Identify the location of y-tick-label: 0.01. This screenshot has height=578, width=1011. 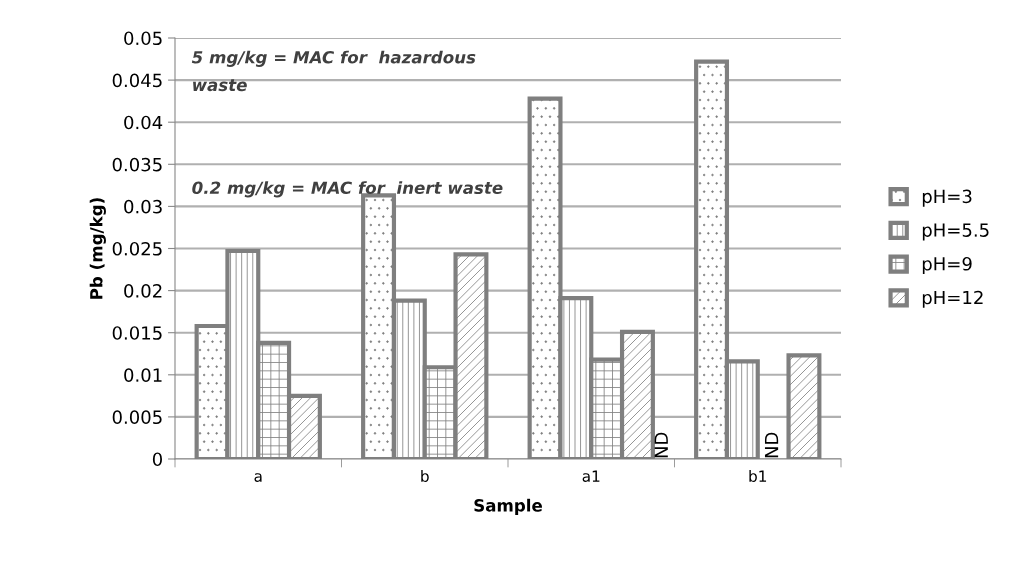
(143, 375).